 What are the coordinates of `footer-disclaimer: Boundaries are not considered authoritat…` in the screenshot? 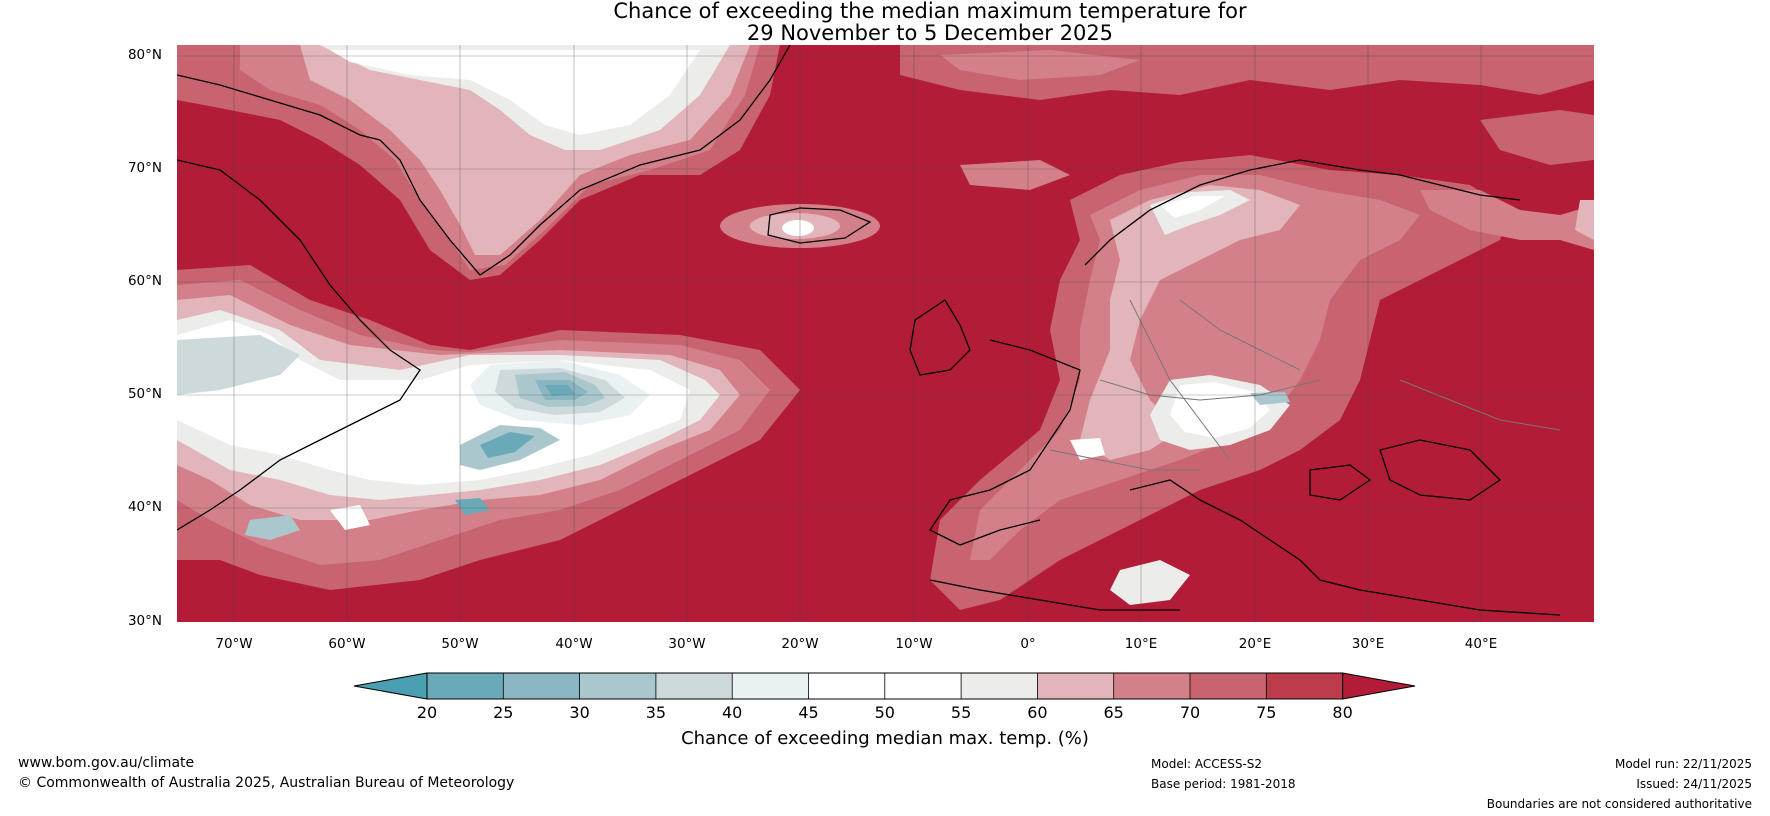 It's located at (1619, 804).